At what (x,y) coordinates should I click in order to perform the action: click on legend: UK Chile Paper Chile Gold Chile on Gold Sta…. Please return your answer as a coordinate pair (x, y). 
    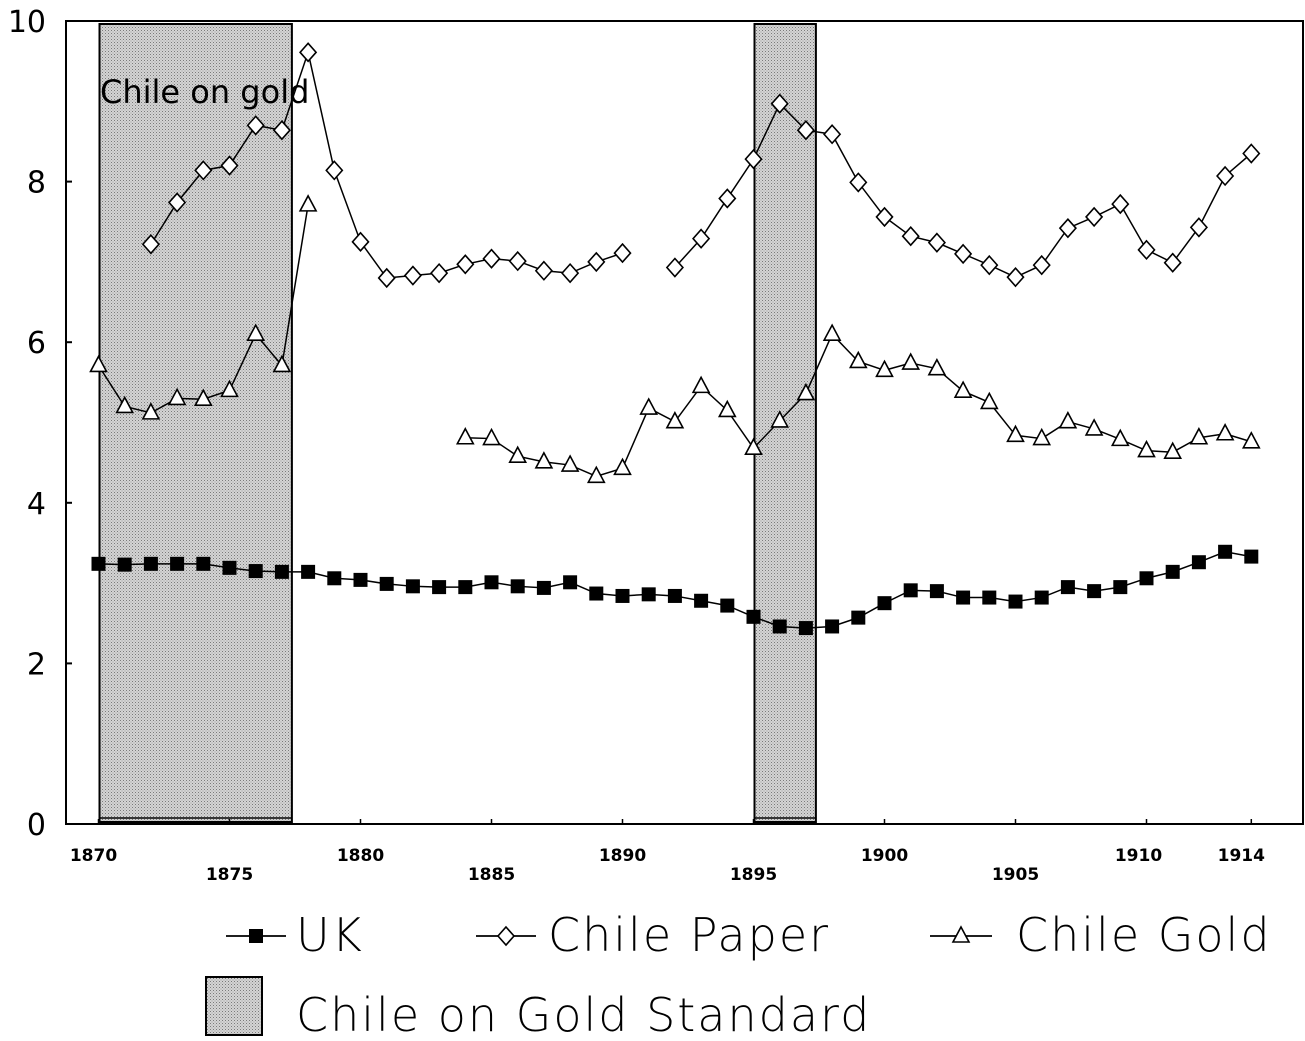
    Looking at the image, I should click on (738, 974).